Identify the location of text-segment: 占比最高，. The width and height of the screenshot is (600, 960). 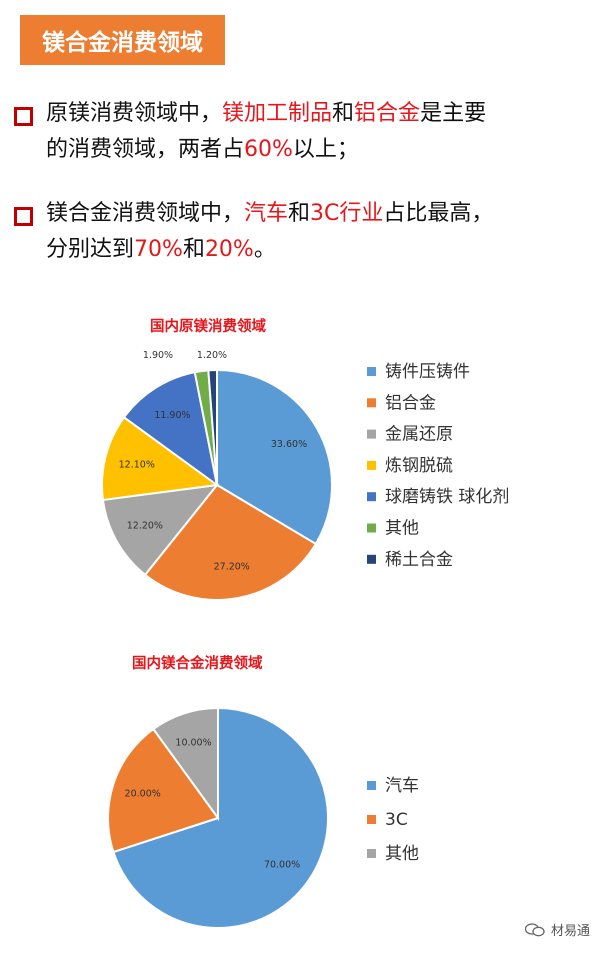
(438, 213).